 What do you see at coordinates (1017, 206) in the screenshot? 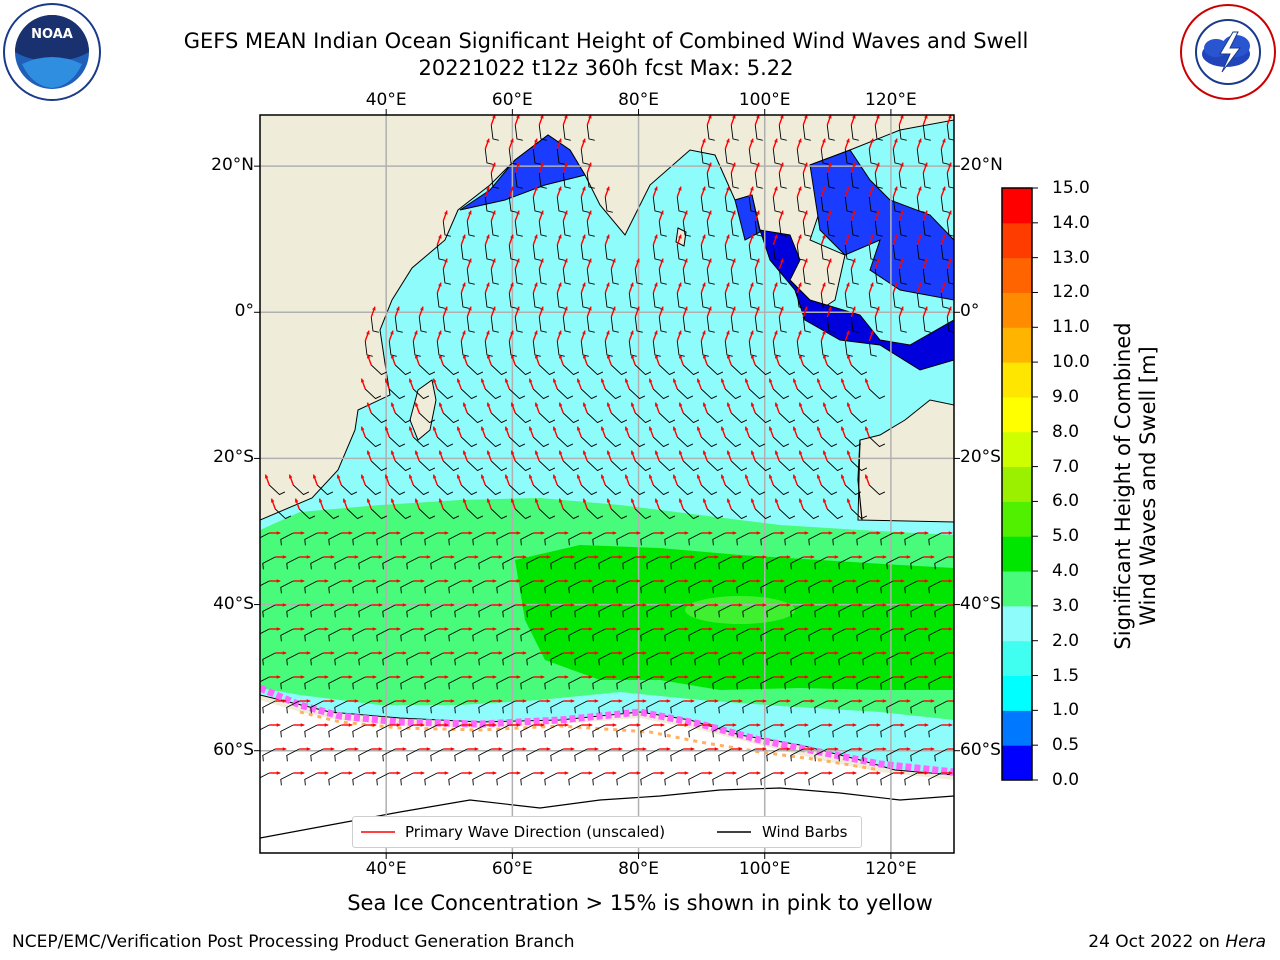
I see `colorbar-segment` at bounding box center [1017, 206].